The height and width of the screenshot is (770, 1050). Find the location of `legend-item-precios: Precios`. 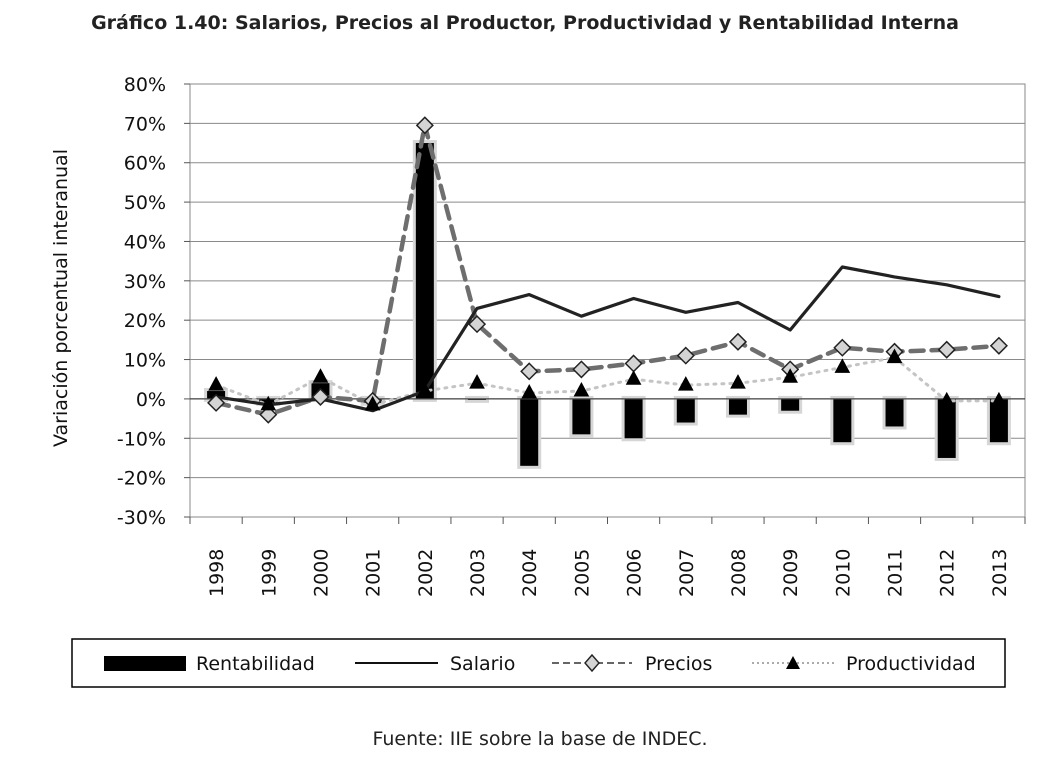

legend-item-precios: Precios is located at coordinates (632, 664).